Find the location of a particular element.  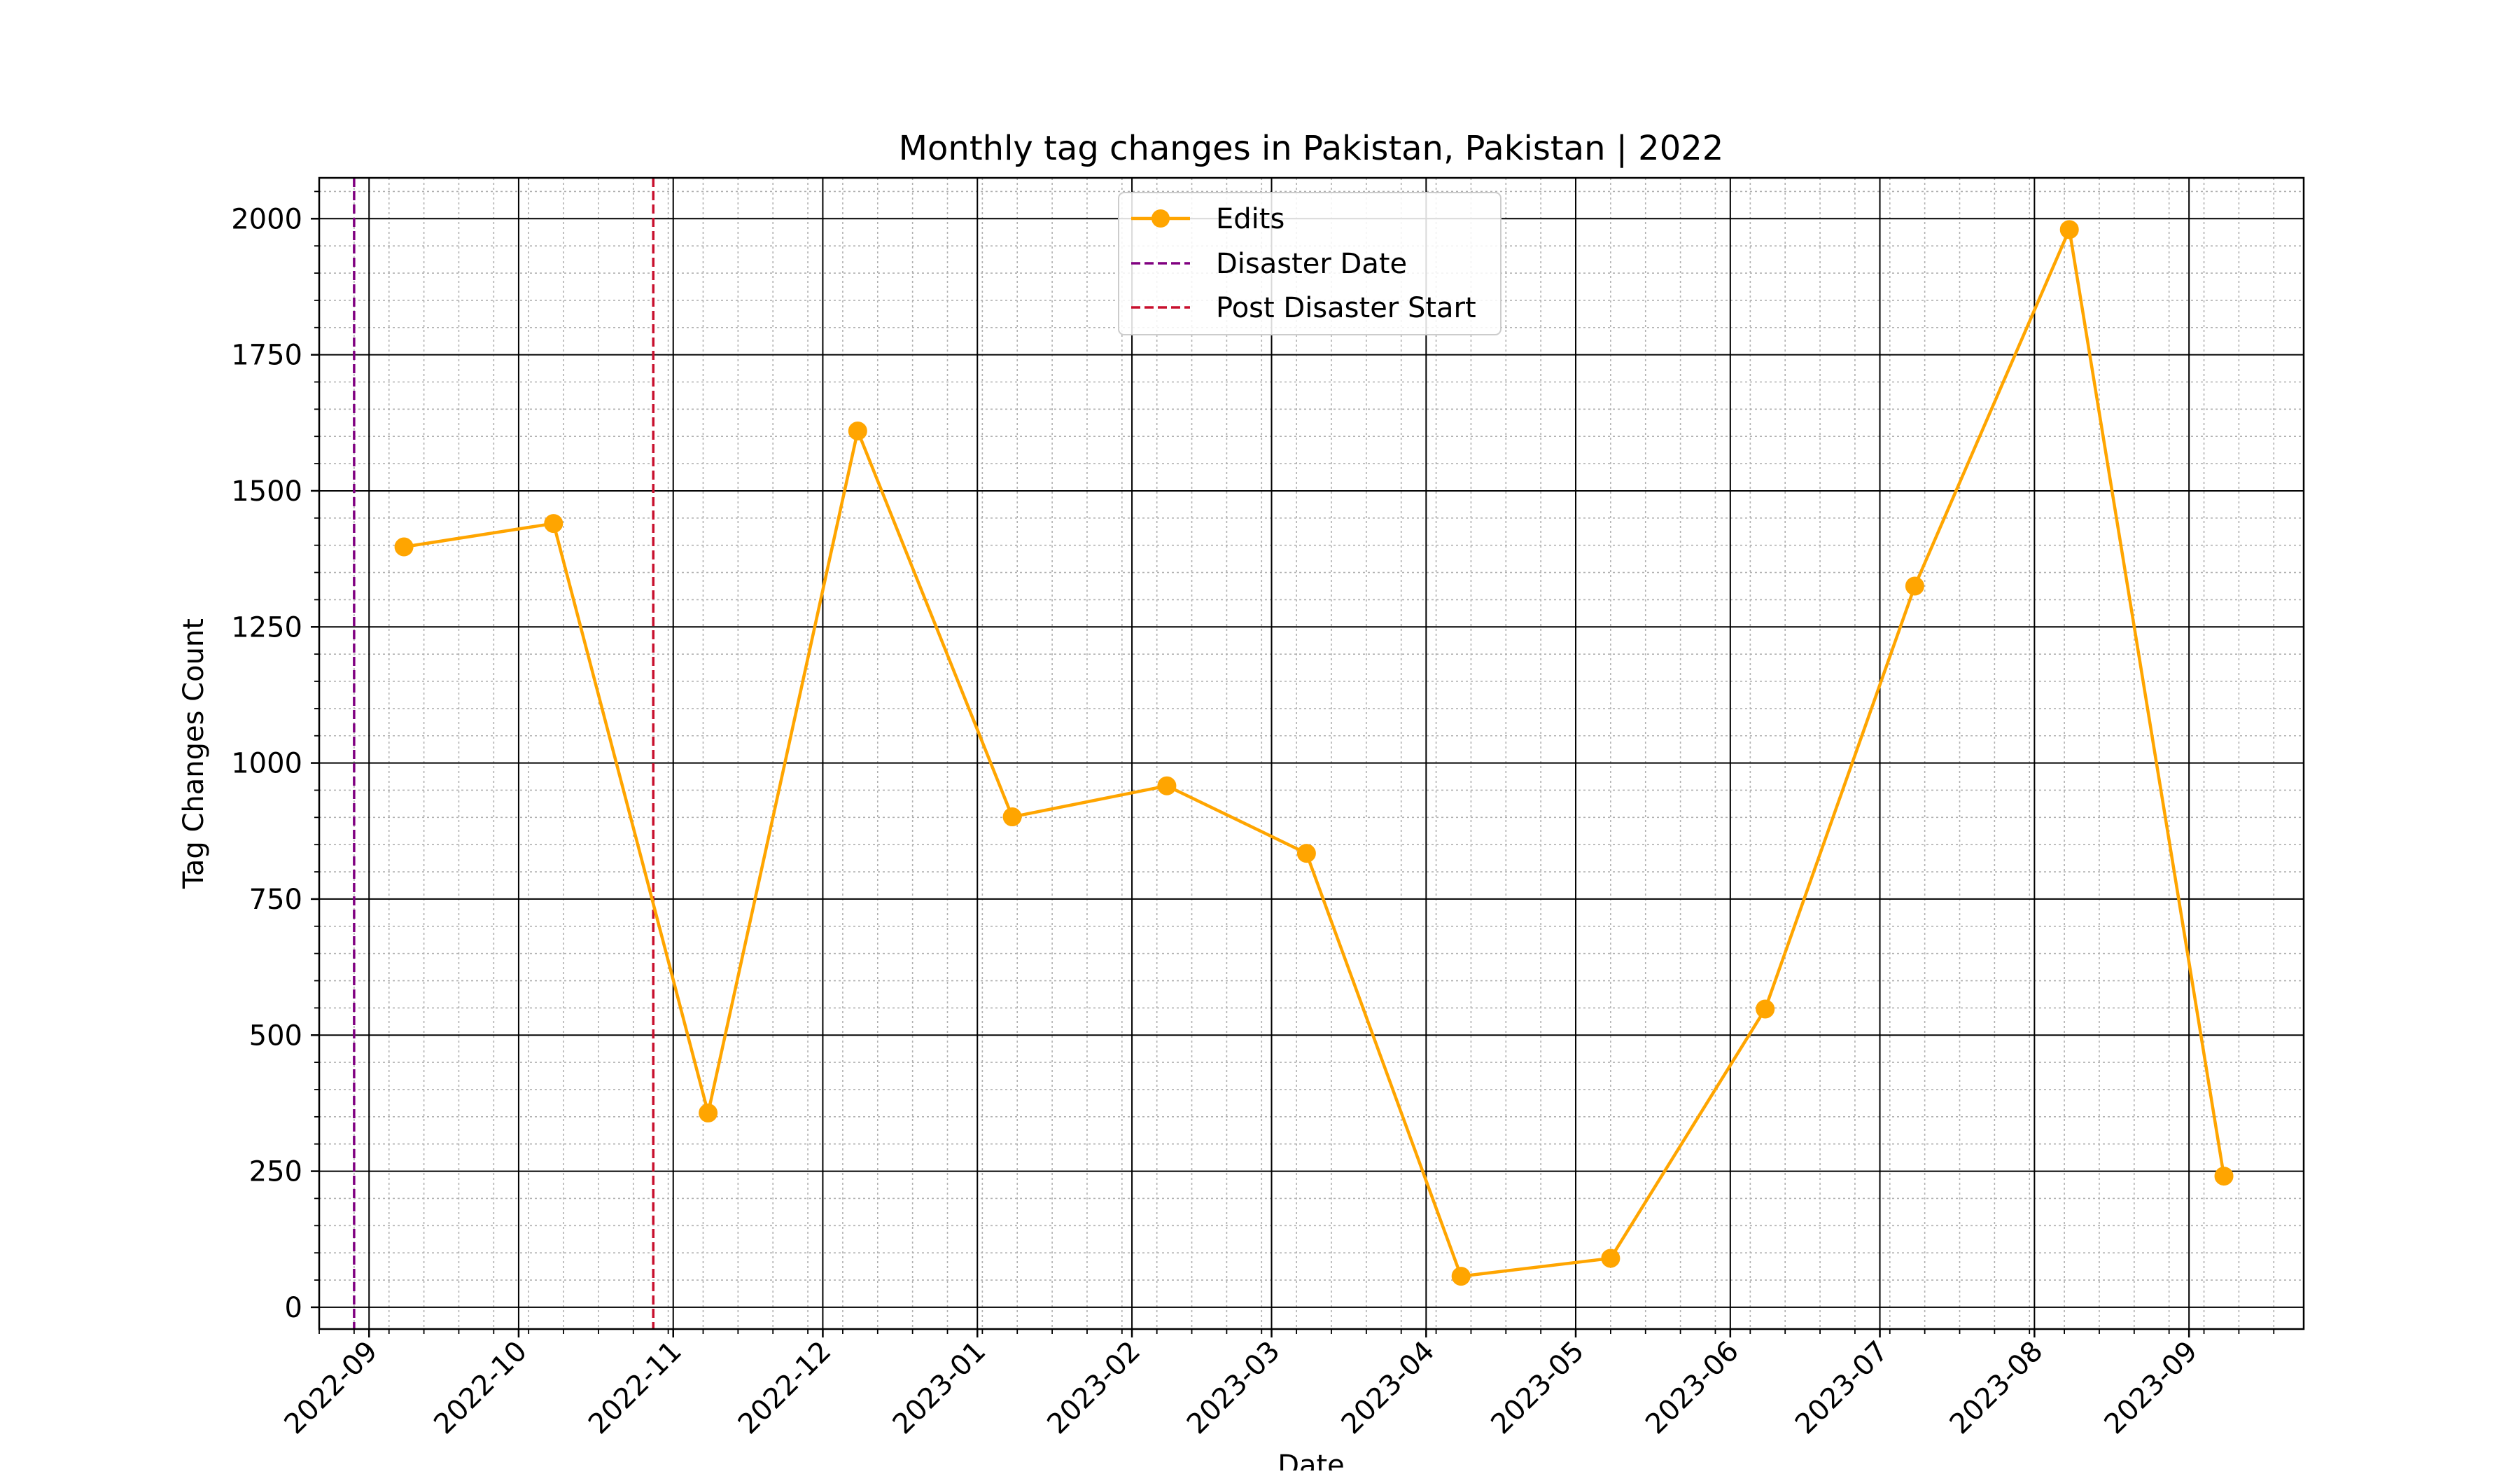

legend-label-post-disaster-start: Post Disaster Start is located at coordinates (1346, 308).